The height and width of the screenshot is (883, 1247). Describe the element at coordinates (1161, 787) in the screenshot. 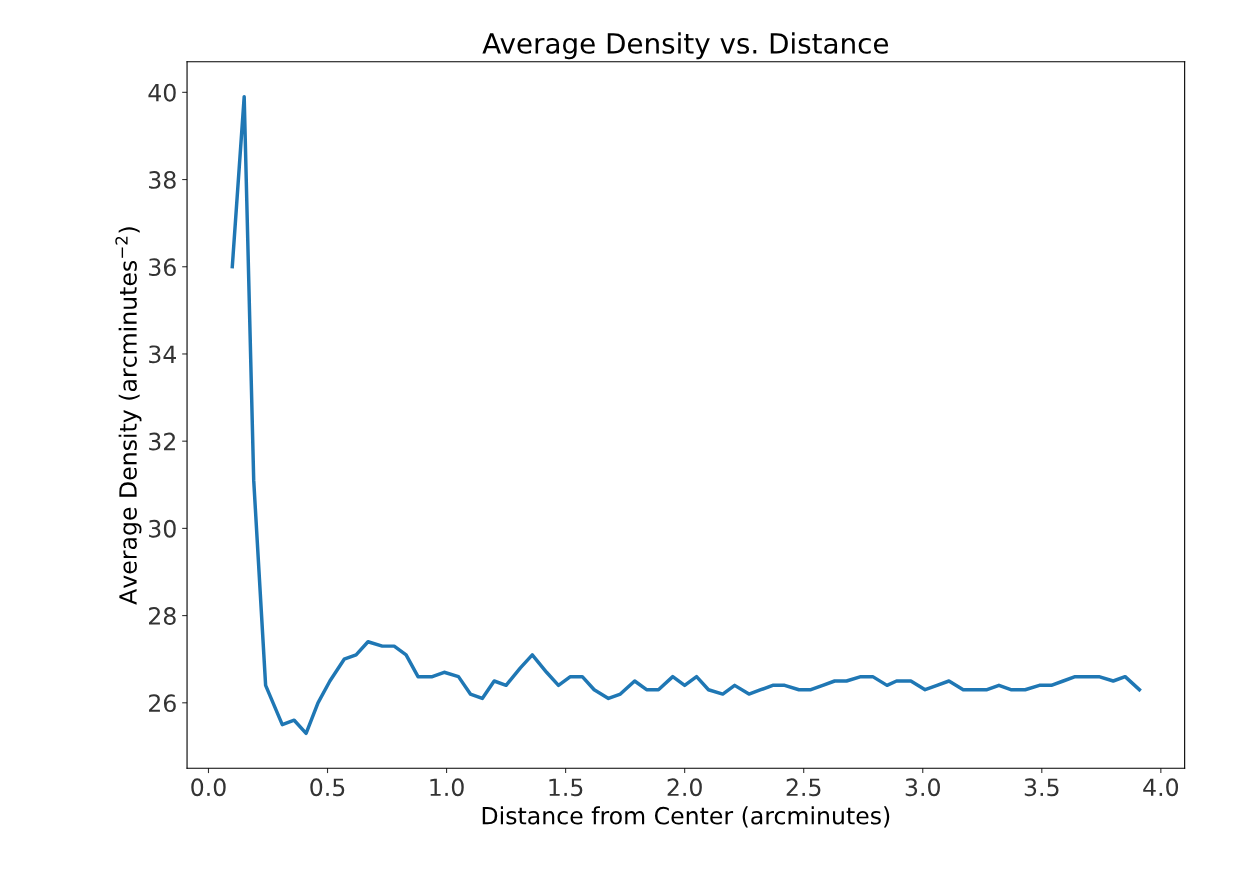

I see `x-tick-label: 4.0` at that location.